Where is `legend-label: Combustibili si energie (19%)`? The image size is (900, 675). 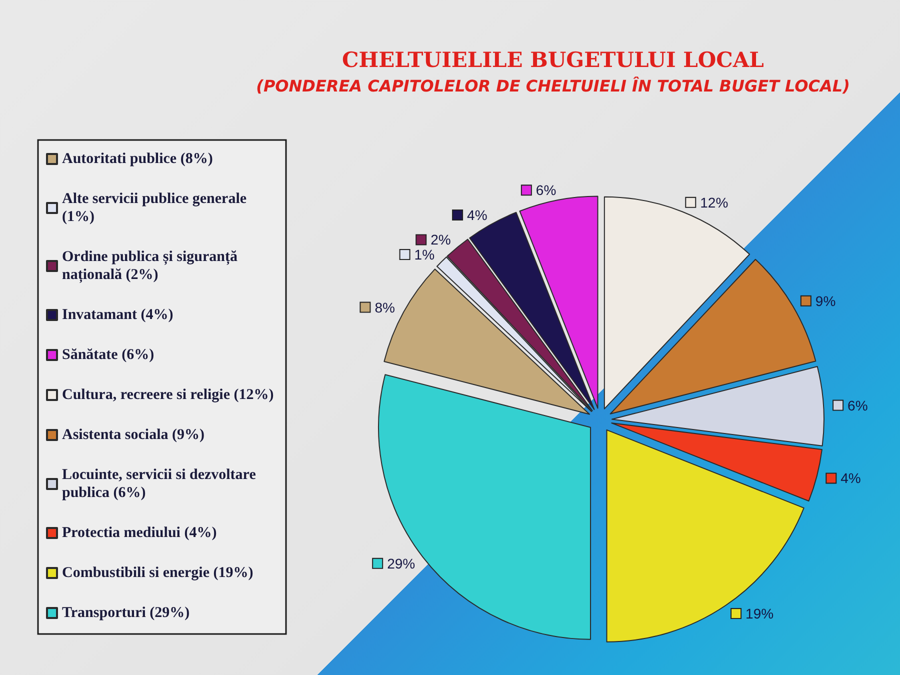
legend-label: Combustibili si energie (19%) is located at coordinates (158, 573).